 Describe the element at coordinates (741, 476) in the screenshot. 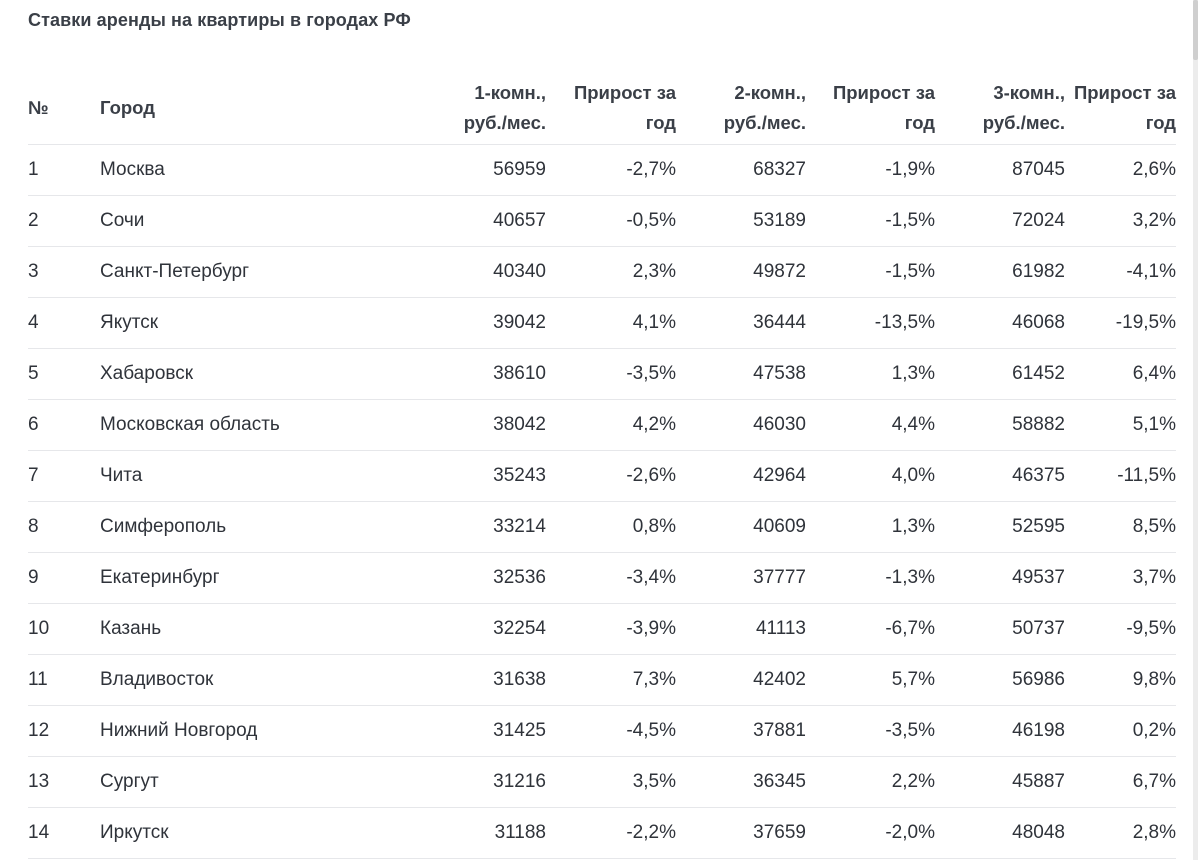

I see `cell-rent-2room: 42964` at that location.